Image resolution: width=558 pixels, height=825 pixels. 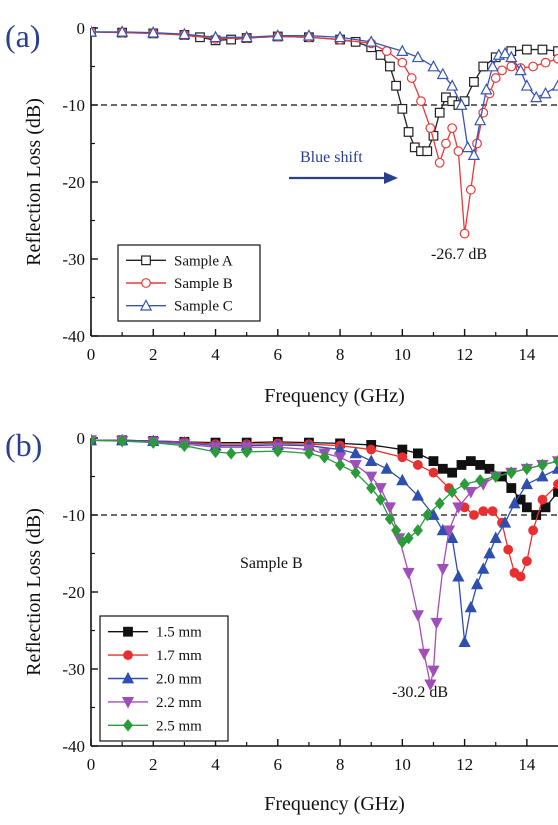 I want to click on panel-label: (b), so click(x=23, y=445).